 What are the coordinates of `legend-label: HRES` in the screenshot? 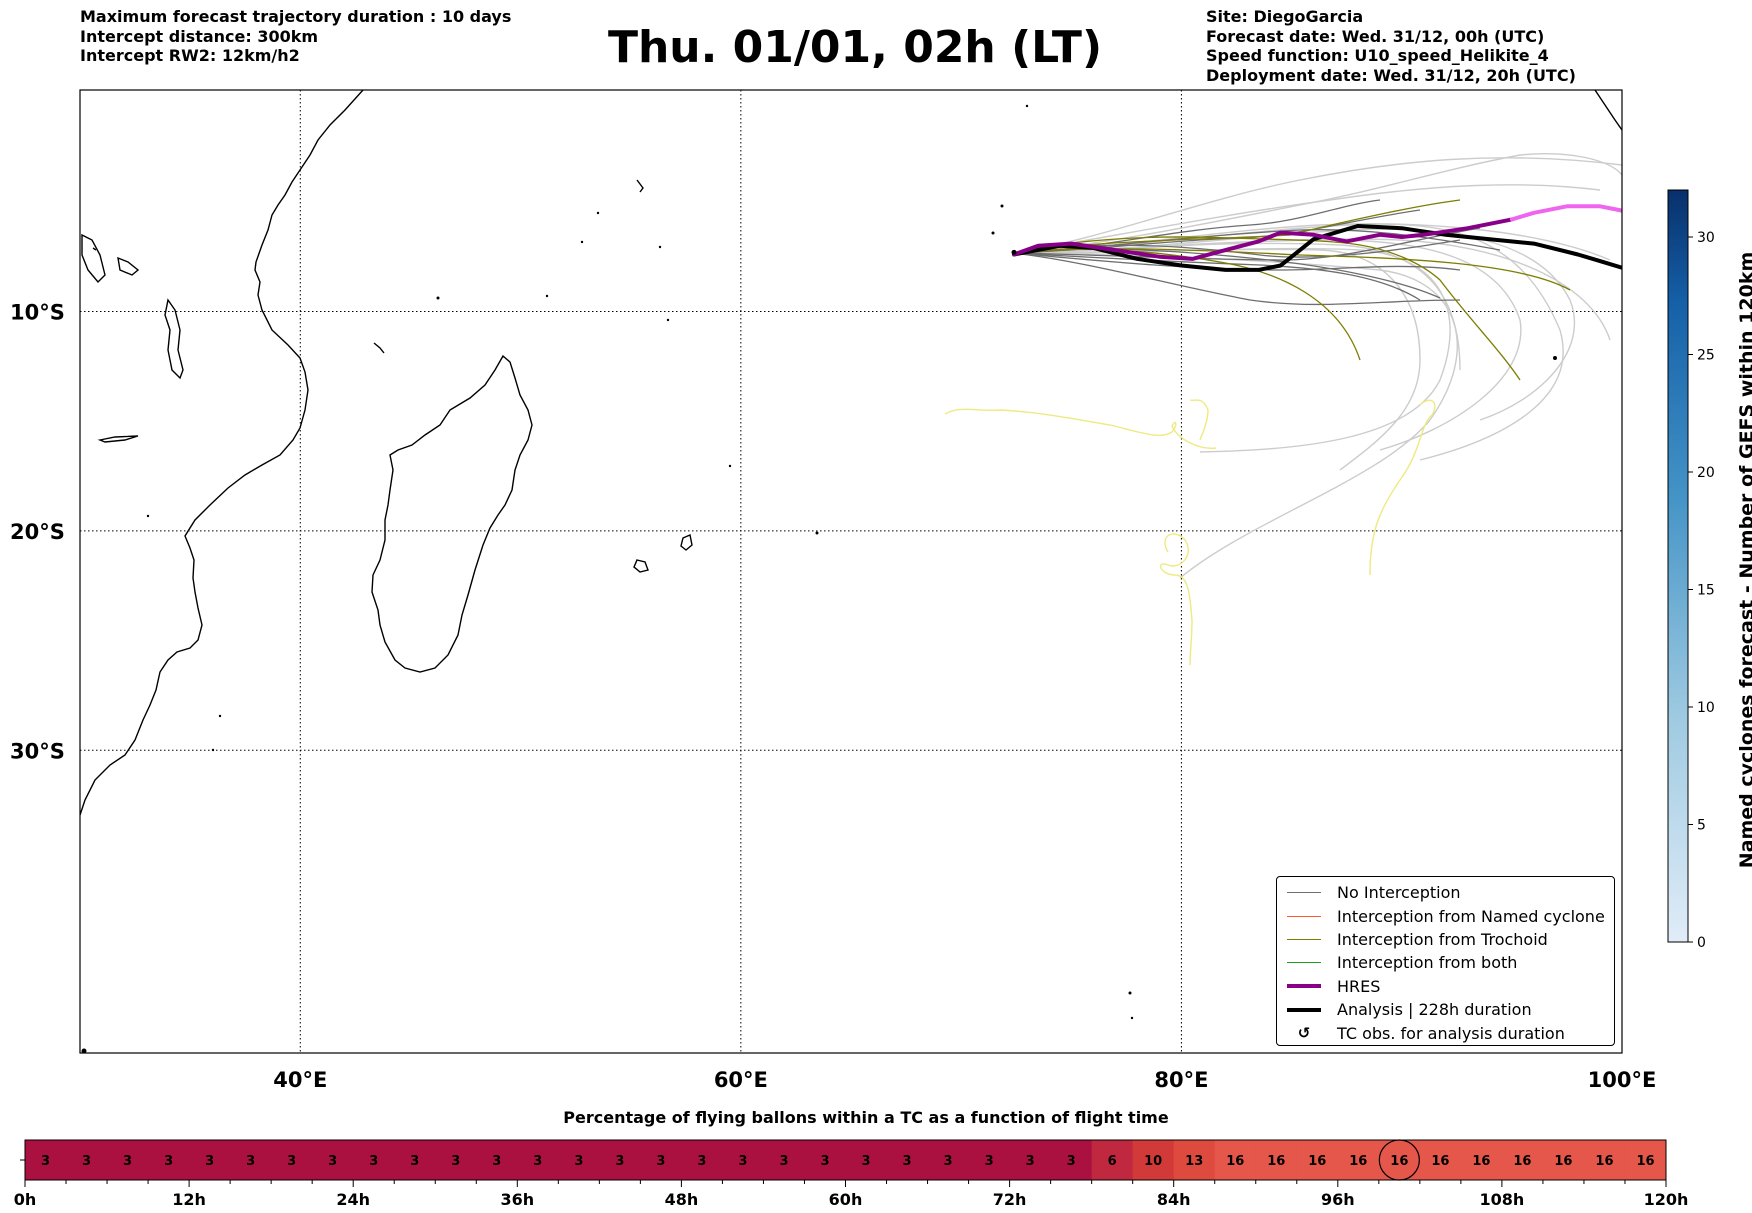 It's located at (1359, 986).